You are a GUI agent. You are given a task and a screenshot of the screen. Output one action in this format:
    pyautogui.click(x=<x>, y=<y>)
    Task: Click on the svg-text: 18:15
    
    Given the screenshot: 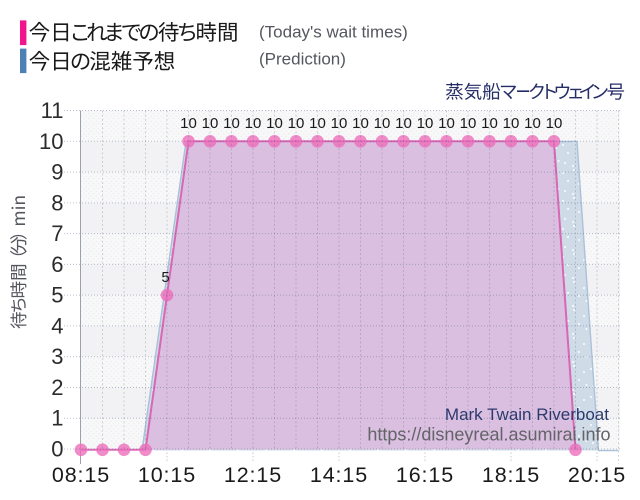 What is the action you would take?
    pyautogui.click(x=511, y=475)
    